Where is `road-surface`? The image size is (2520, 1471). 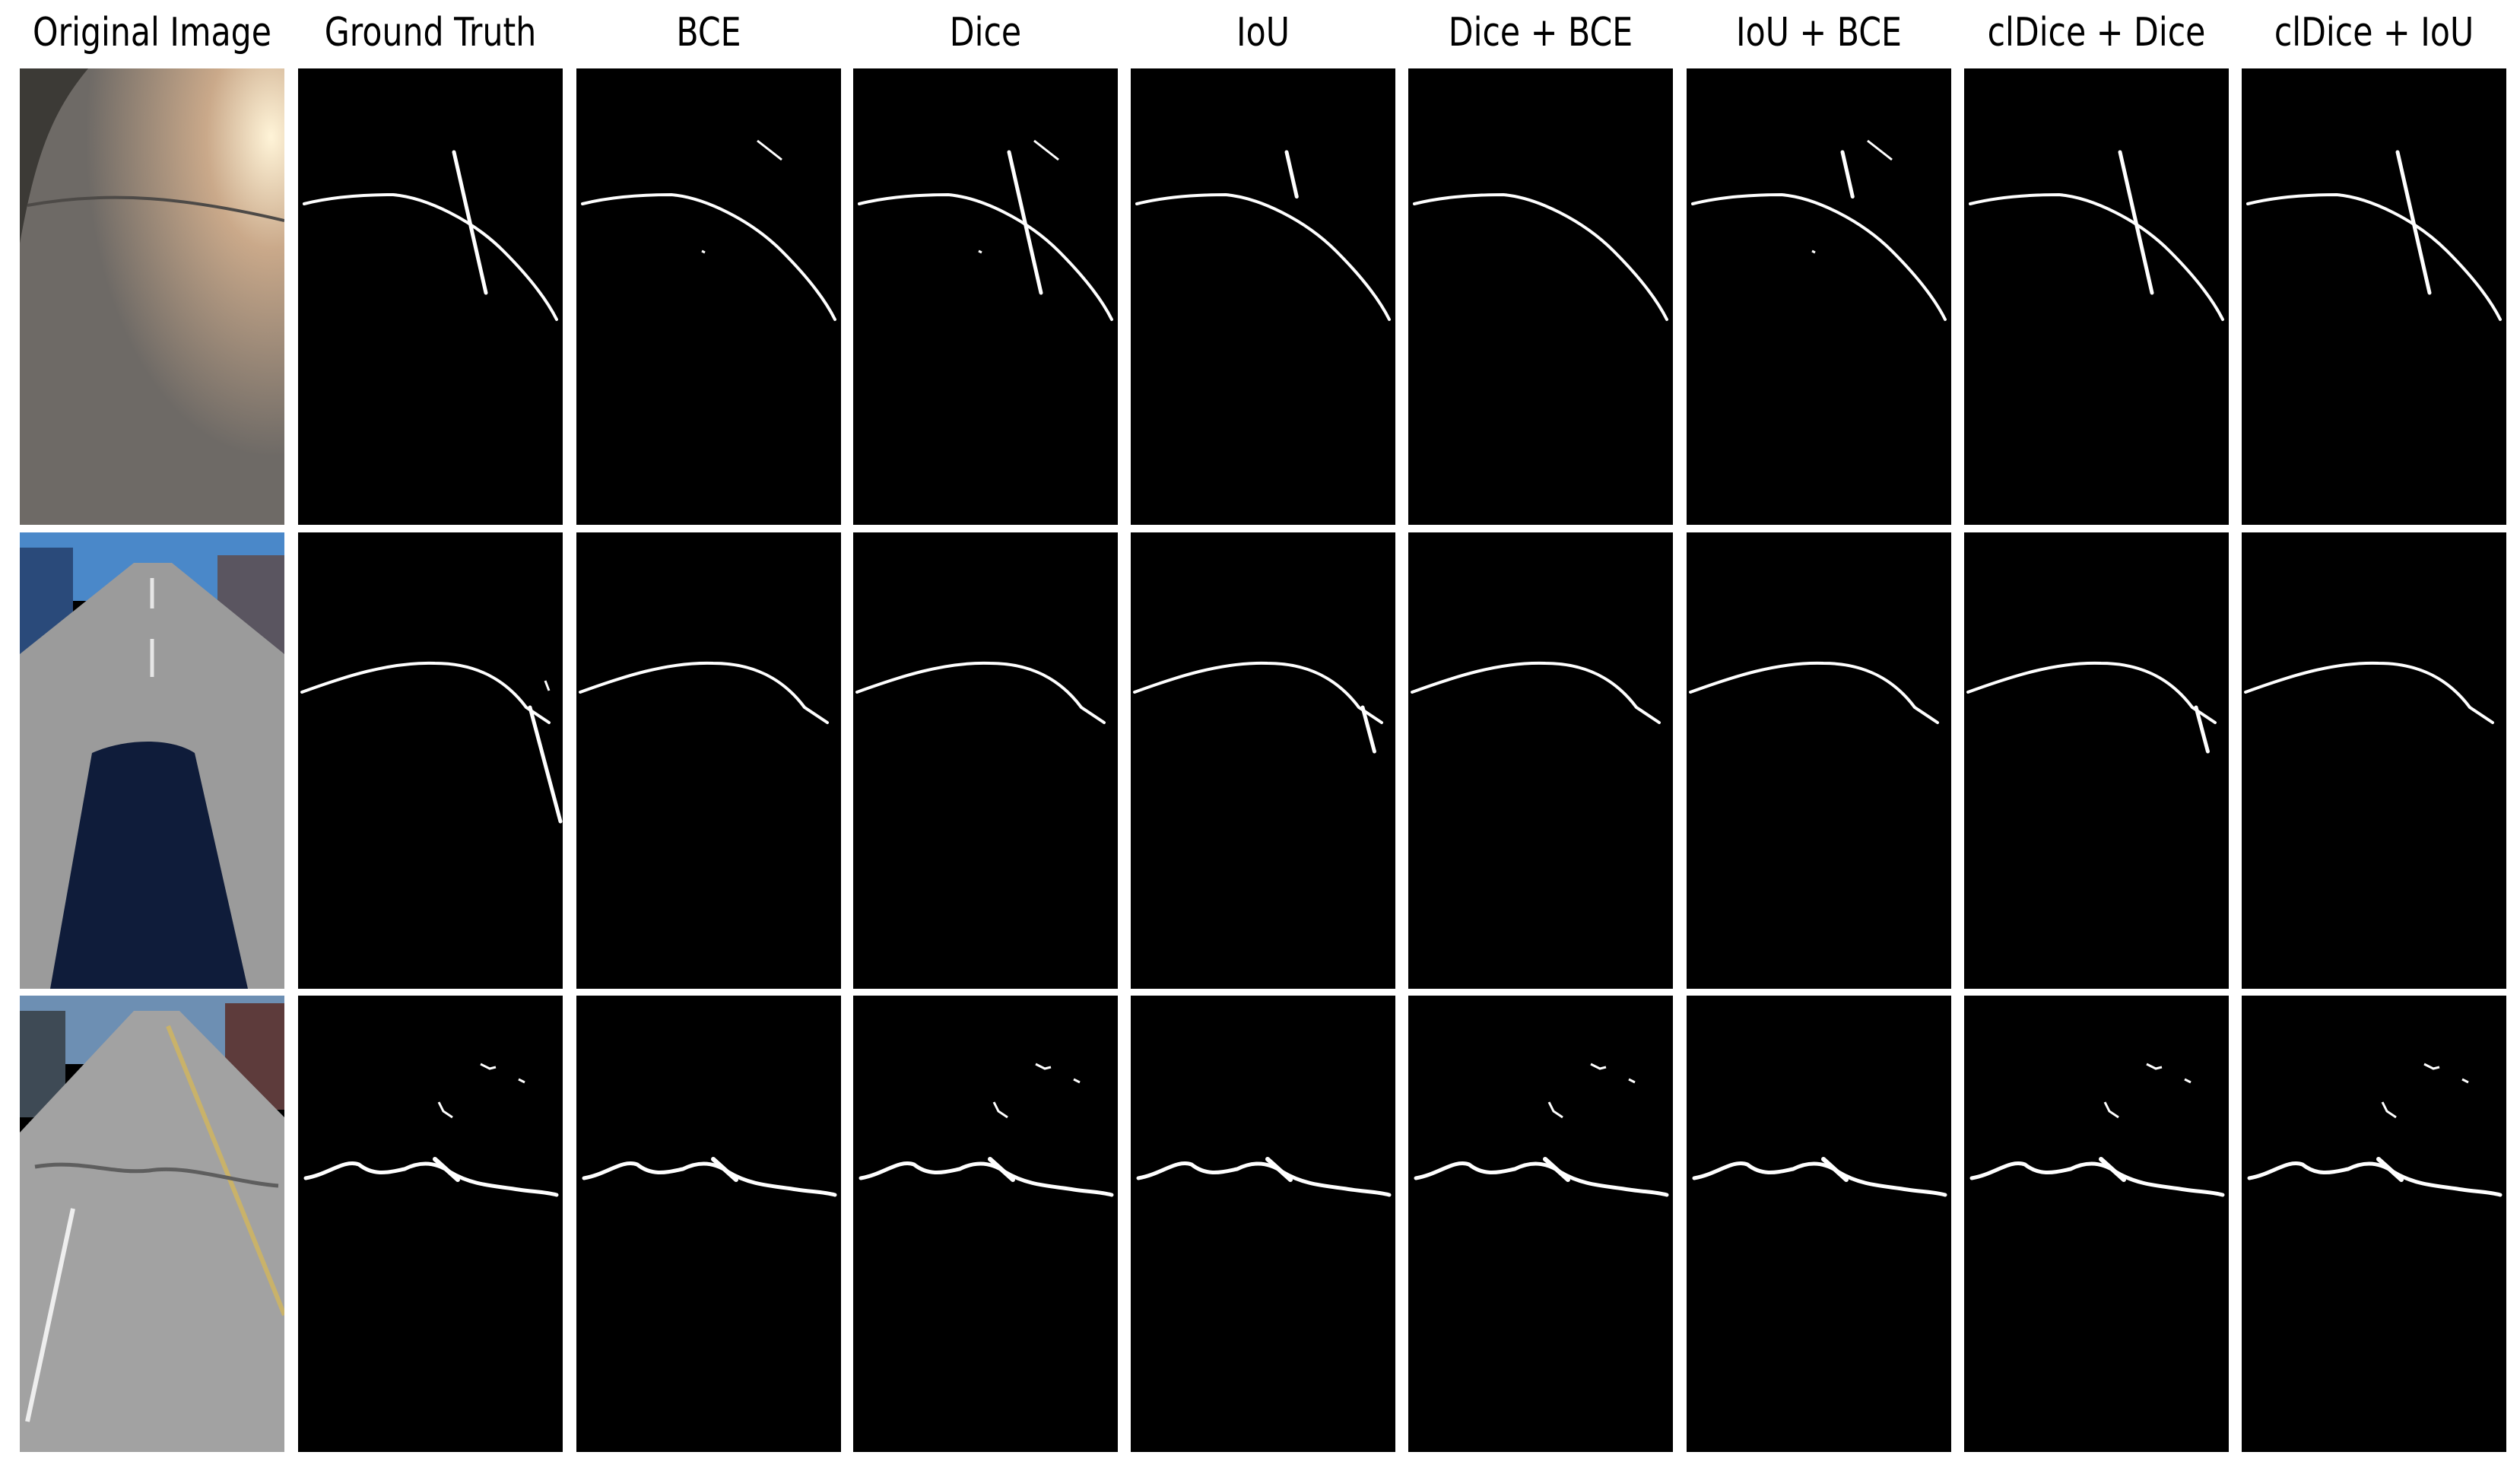
road-surface is located at coordinates (152, 1231).